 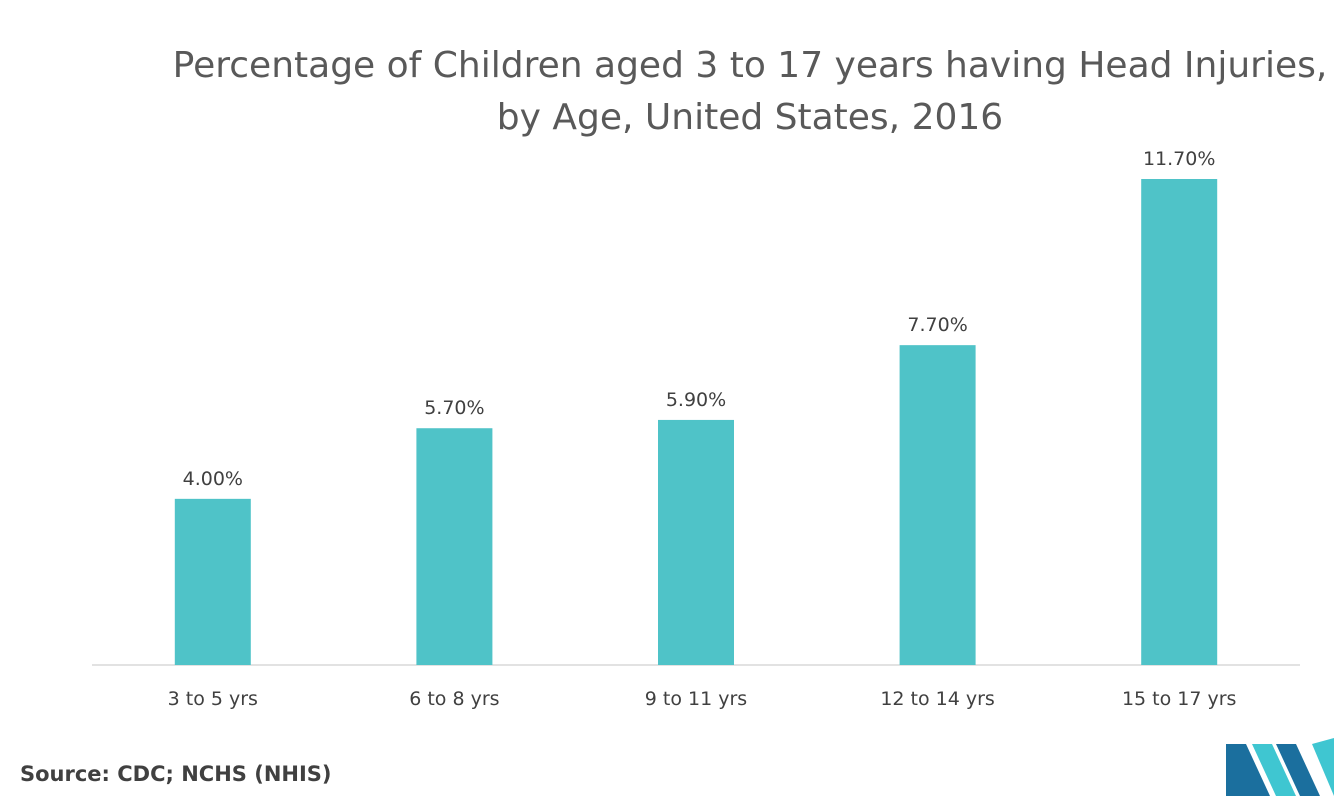 I want to click on x-tick-label-3: 12 to 14 yrs, so click(x=937, y=699).